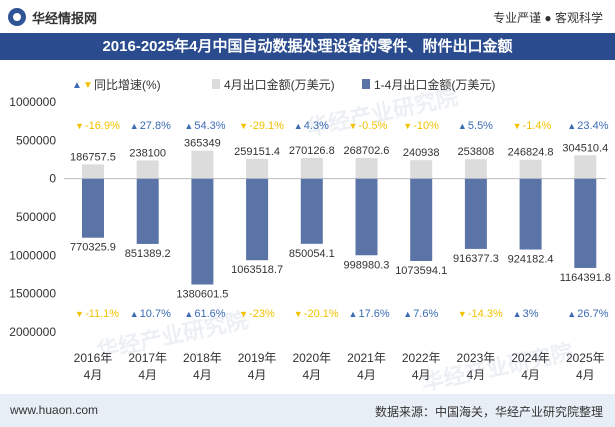 The height and width of the screenshot is (427, 615). What do you see at coordinates (202, 144) in the screenshot?
I see `monthly-value-label: 365349` at bounding box center [202, 144].